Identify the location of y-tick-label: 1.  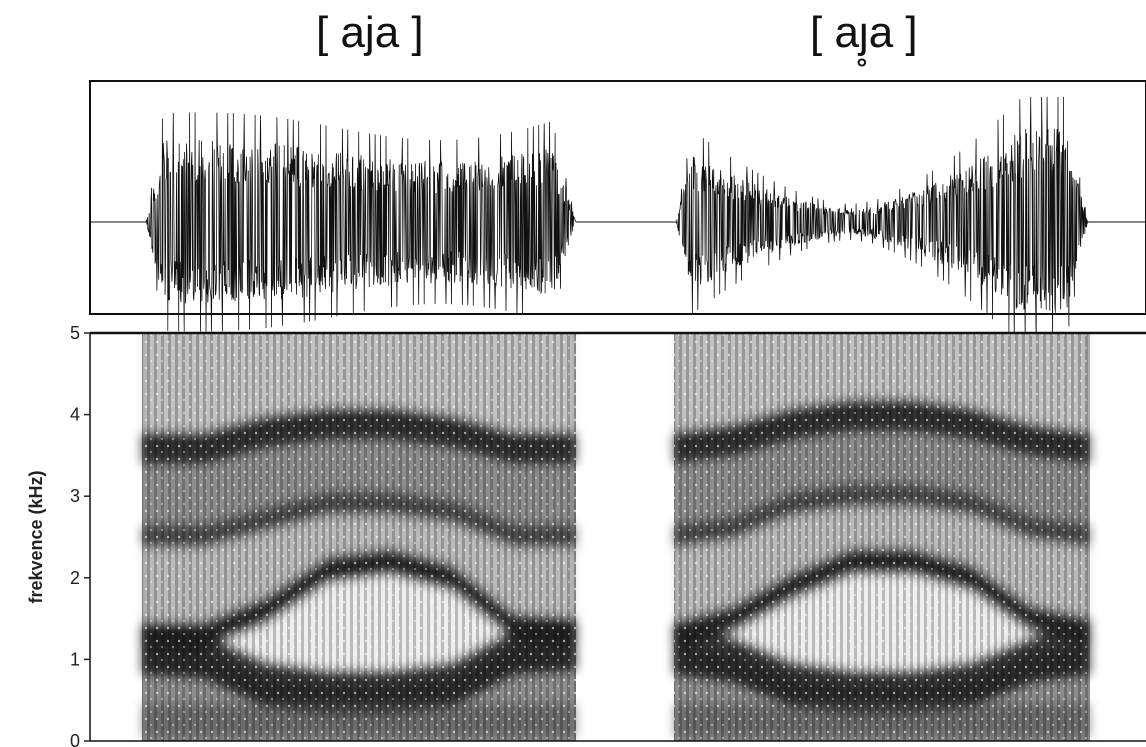
(75, 659).